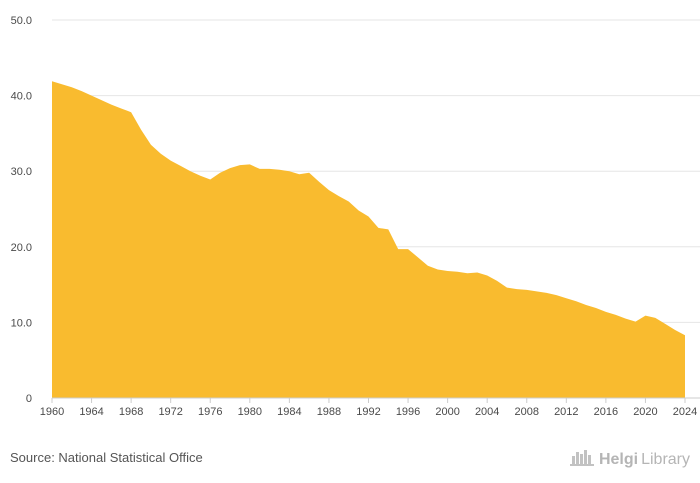 This screenshot has width=700, height=483. Describe the element at coordinates (91, 412) in the screenshot. I see `x-tick-label: 1964` at that location.